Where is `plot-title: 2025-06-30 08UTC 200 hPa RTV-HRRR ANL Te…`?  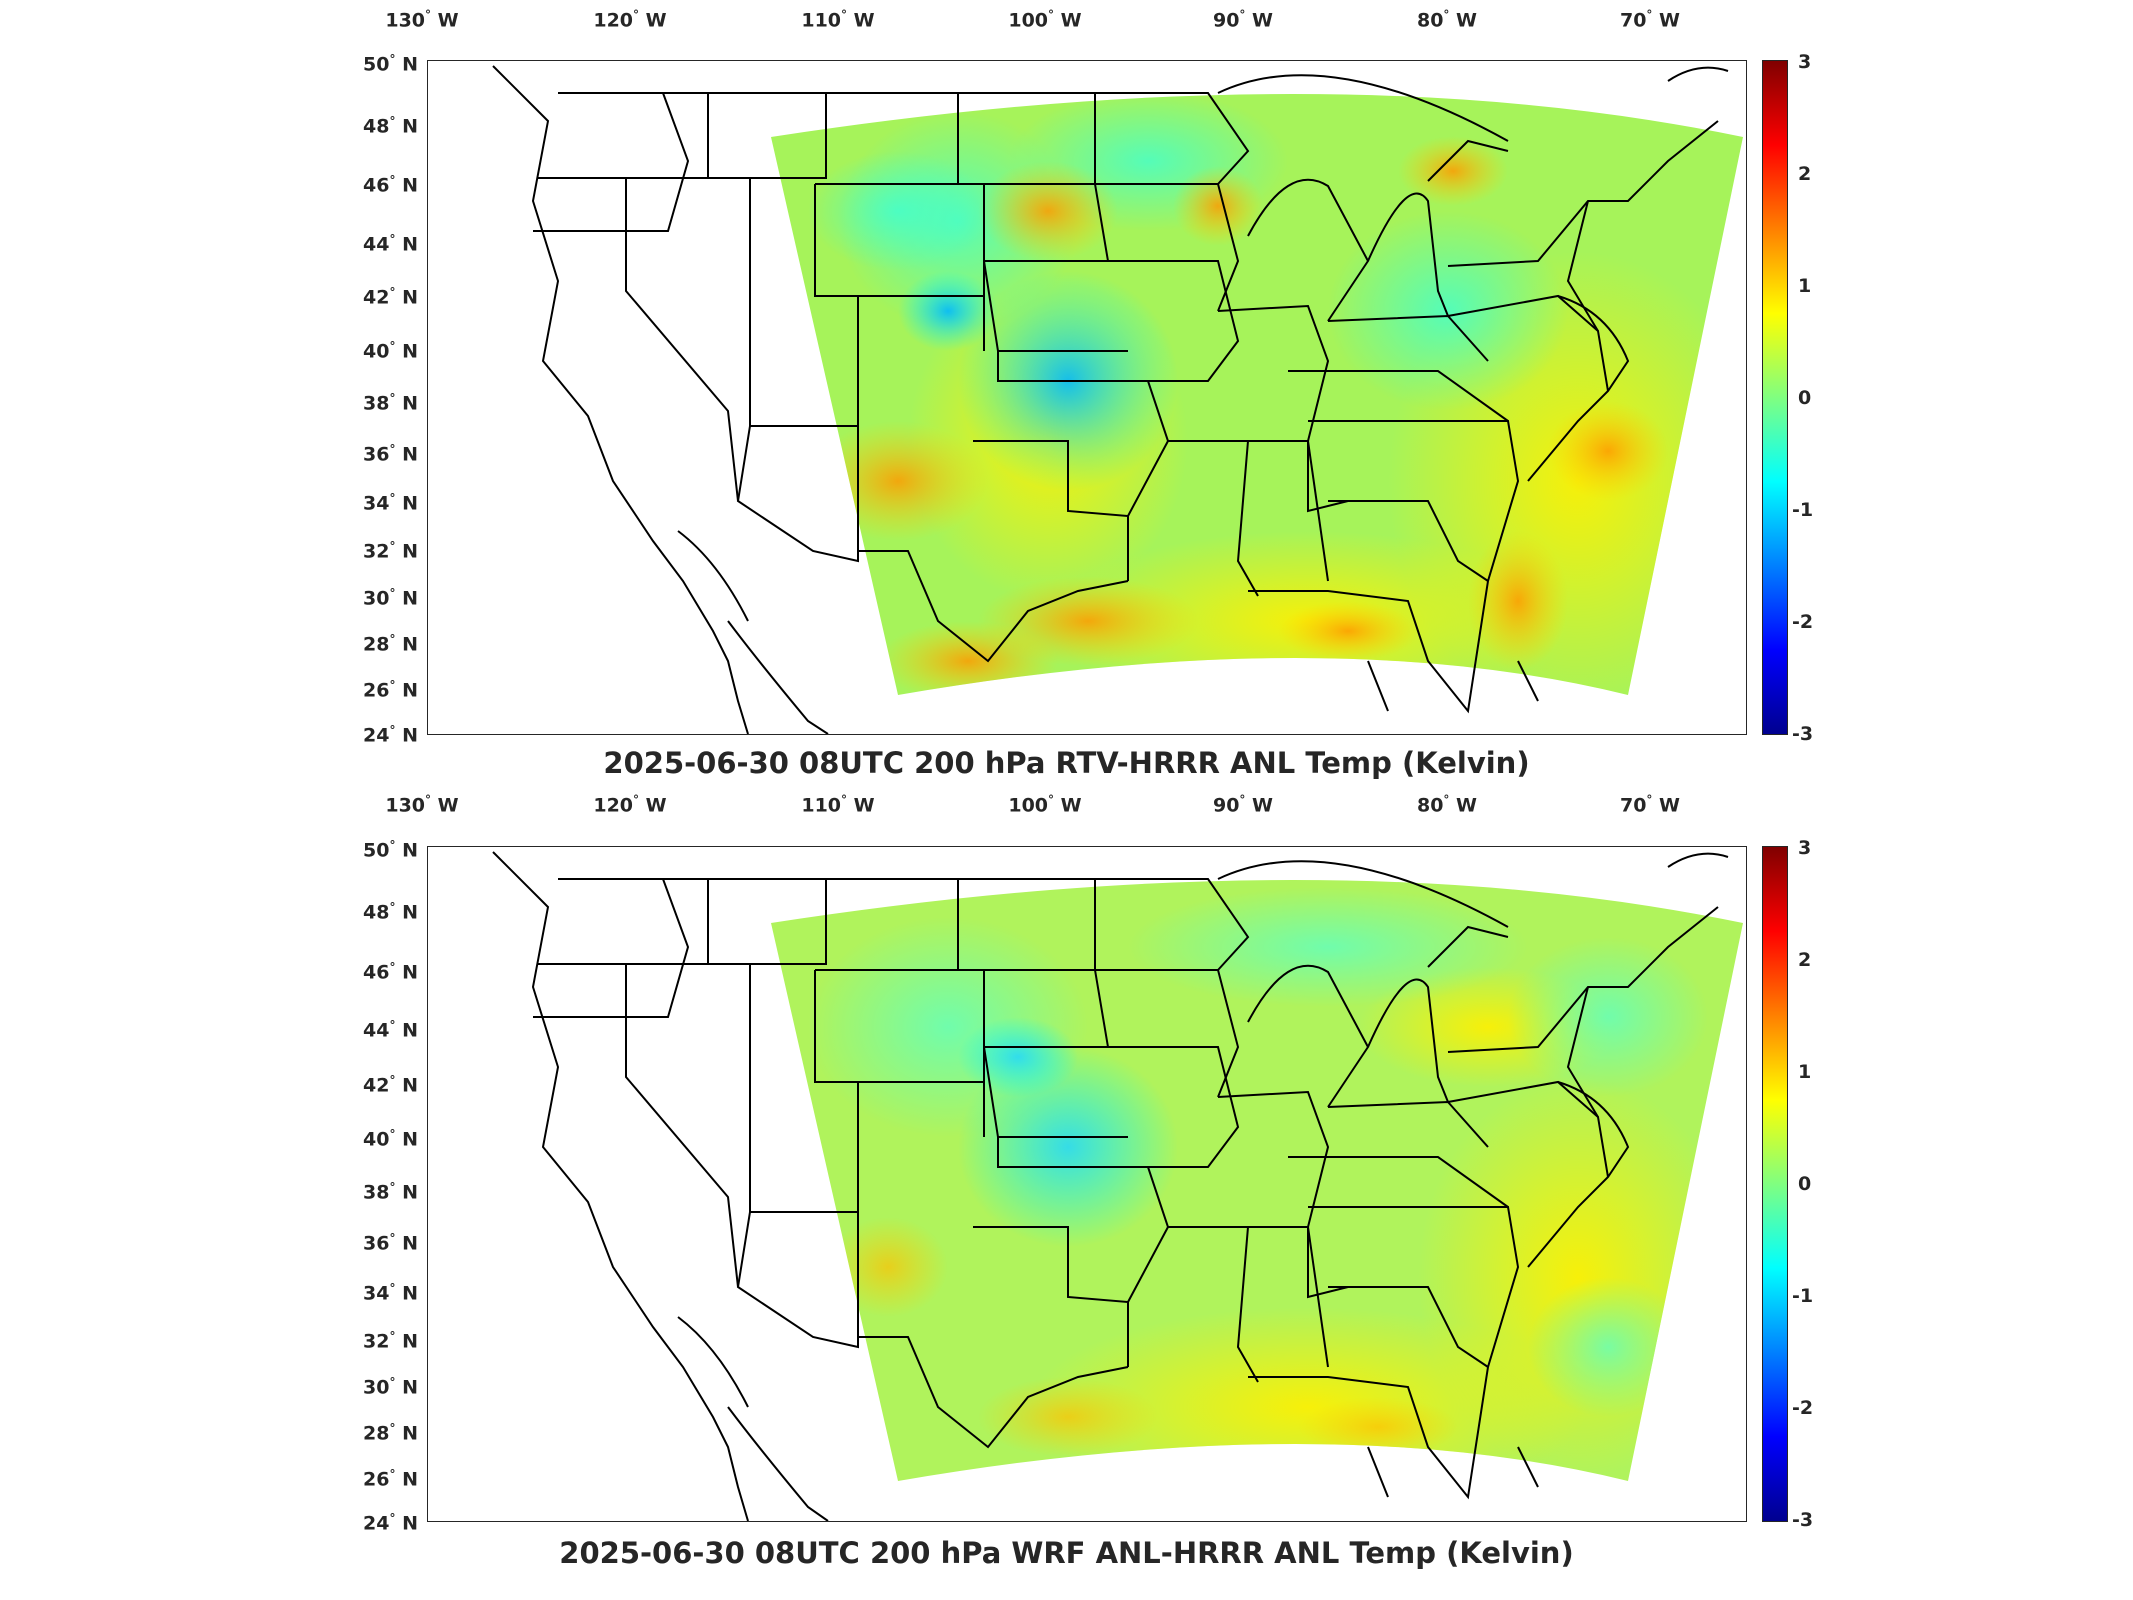
plot-title: 2025-06-30 08UTC 200 hPa RTV-HRRR ANL Te… is located at coordinates (1066, 763).